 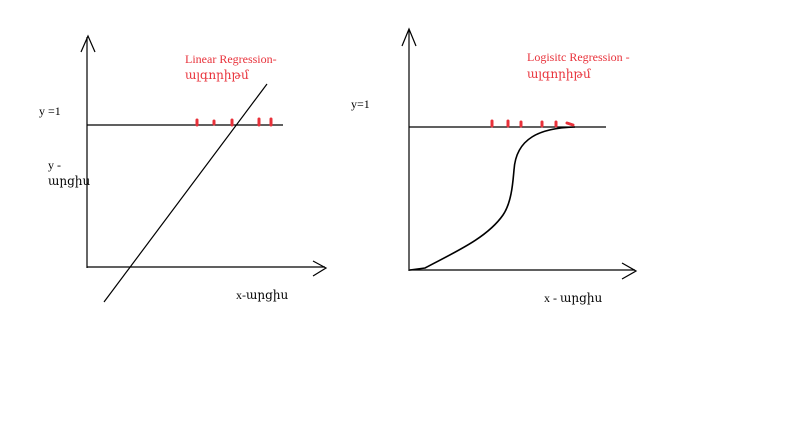 What do you see at coordinates (573, 298) in the screenshot?
I see `right-x-axis-label: x - արցիս` at bounding box center [573, 298].